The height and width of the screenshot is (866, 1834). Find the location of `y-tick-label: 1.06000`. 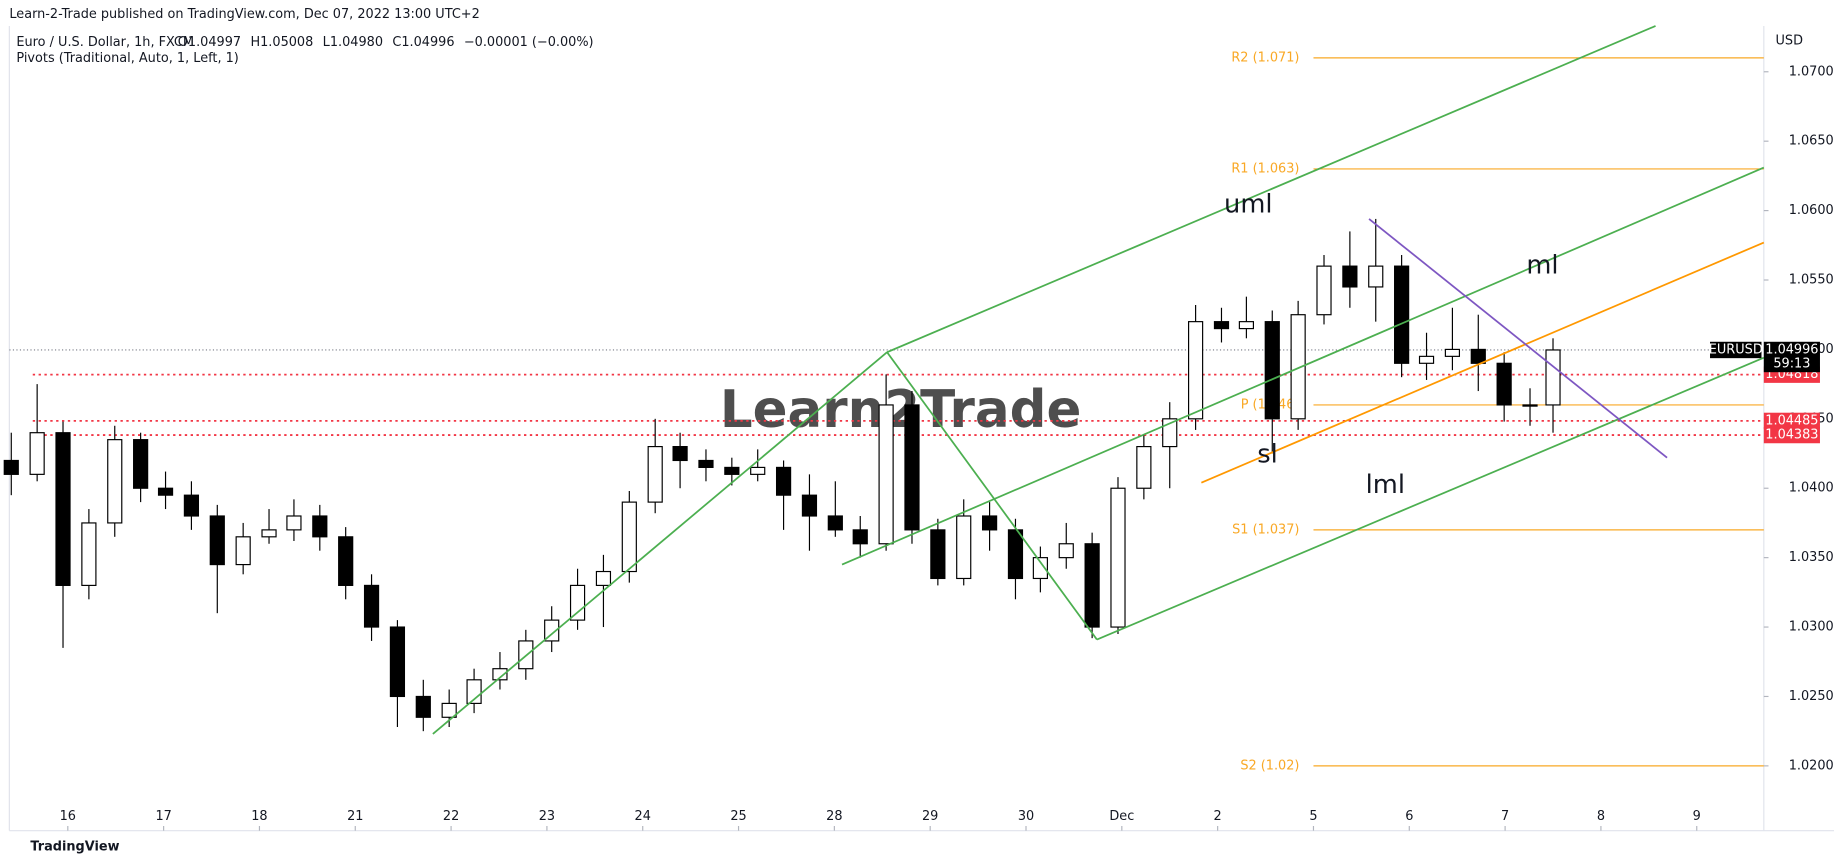

y-tick-label: 1.06000 is located at coordinates (1811, 210).